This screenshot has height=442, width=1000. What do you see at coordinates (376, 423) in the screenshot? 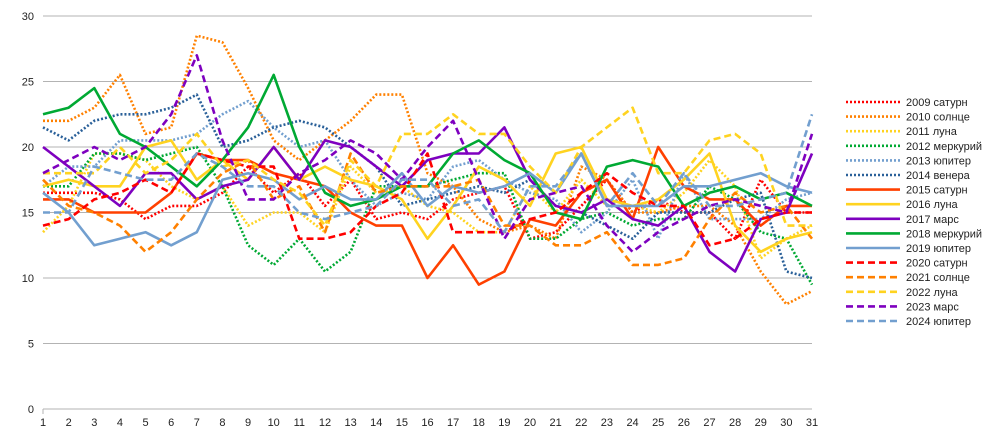
I see `x-tick-label: 14` at bounding box center [376, 423].